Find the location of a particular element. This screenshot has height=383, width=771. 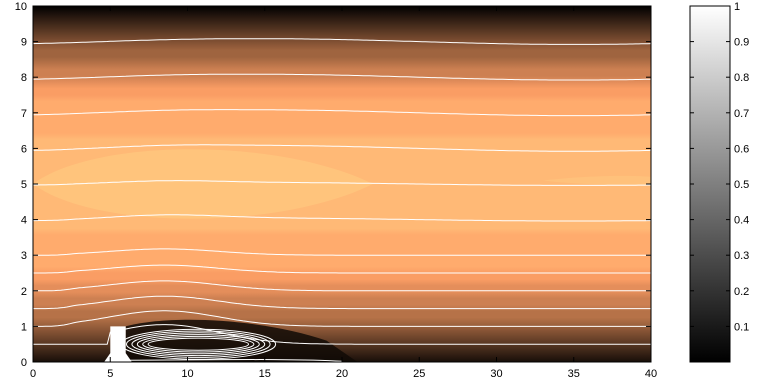

y-tick-label: 1 is located at coordinates (24, 327).